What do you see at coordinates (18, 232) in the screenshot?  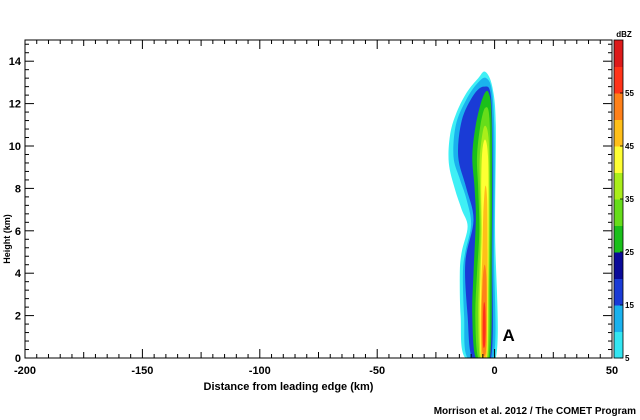 I see `y-tick-label: 6` at bounding box center [18, 232].